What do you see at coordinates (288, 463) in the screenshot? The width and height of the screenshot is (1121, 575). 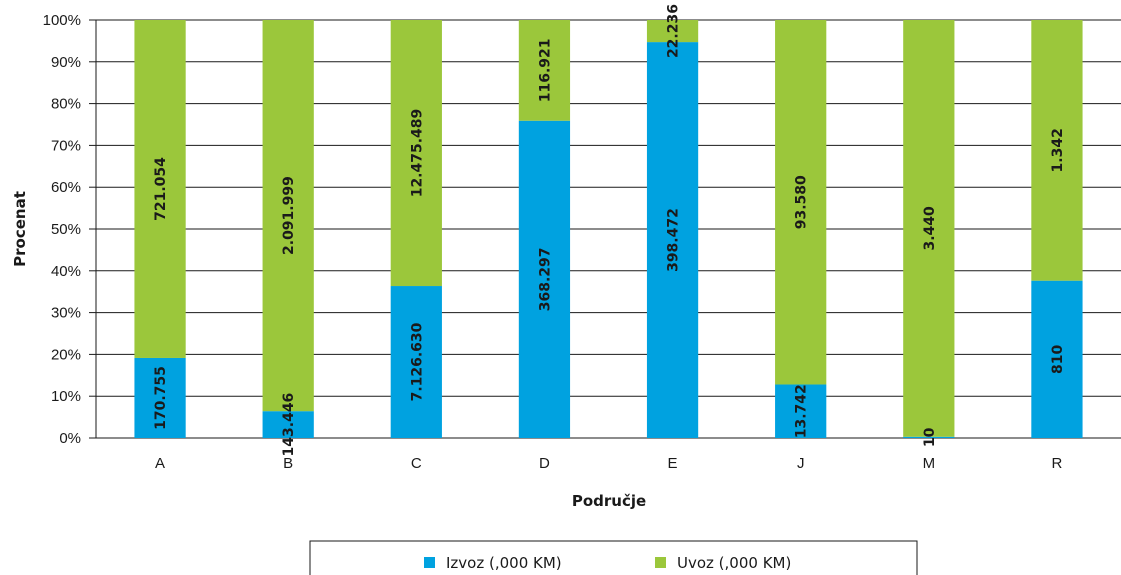 I see `x-tick-label: B` at bounding box center [288, 463].